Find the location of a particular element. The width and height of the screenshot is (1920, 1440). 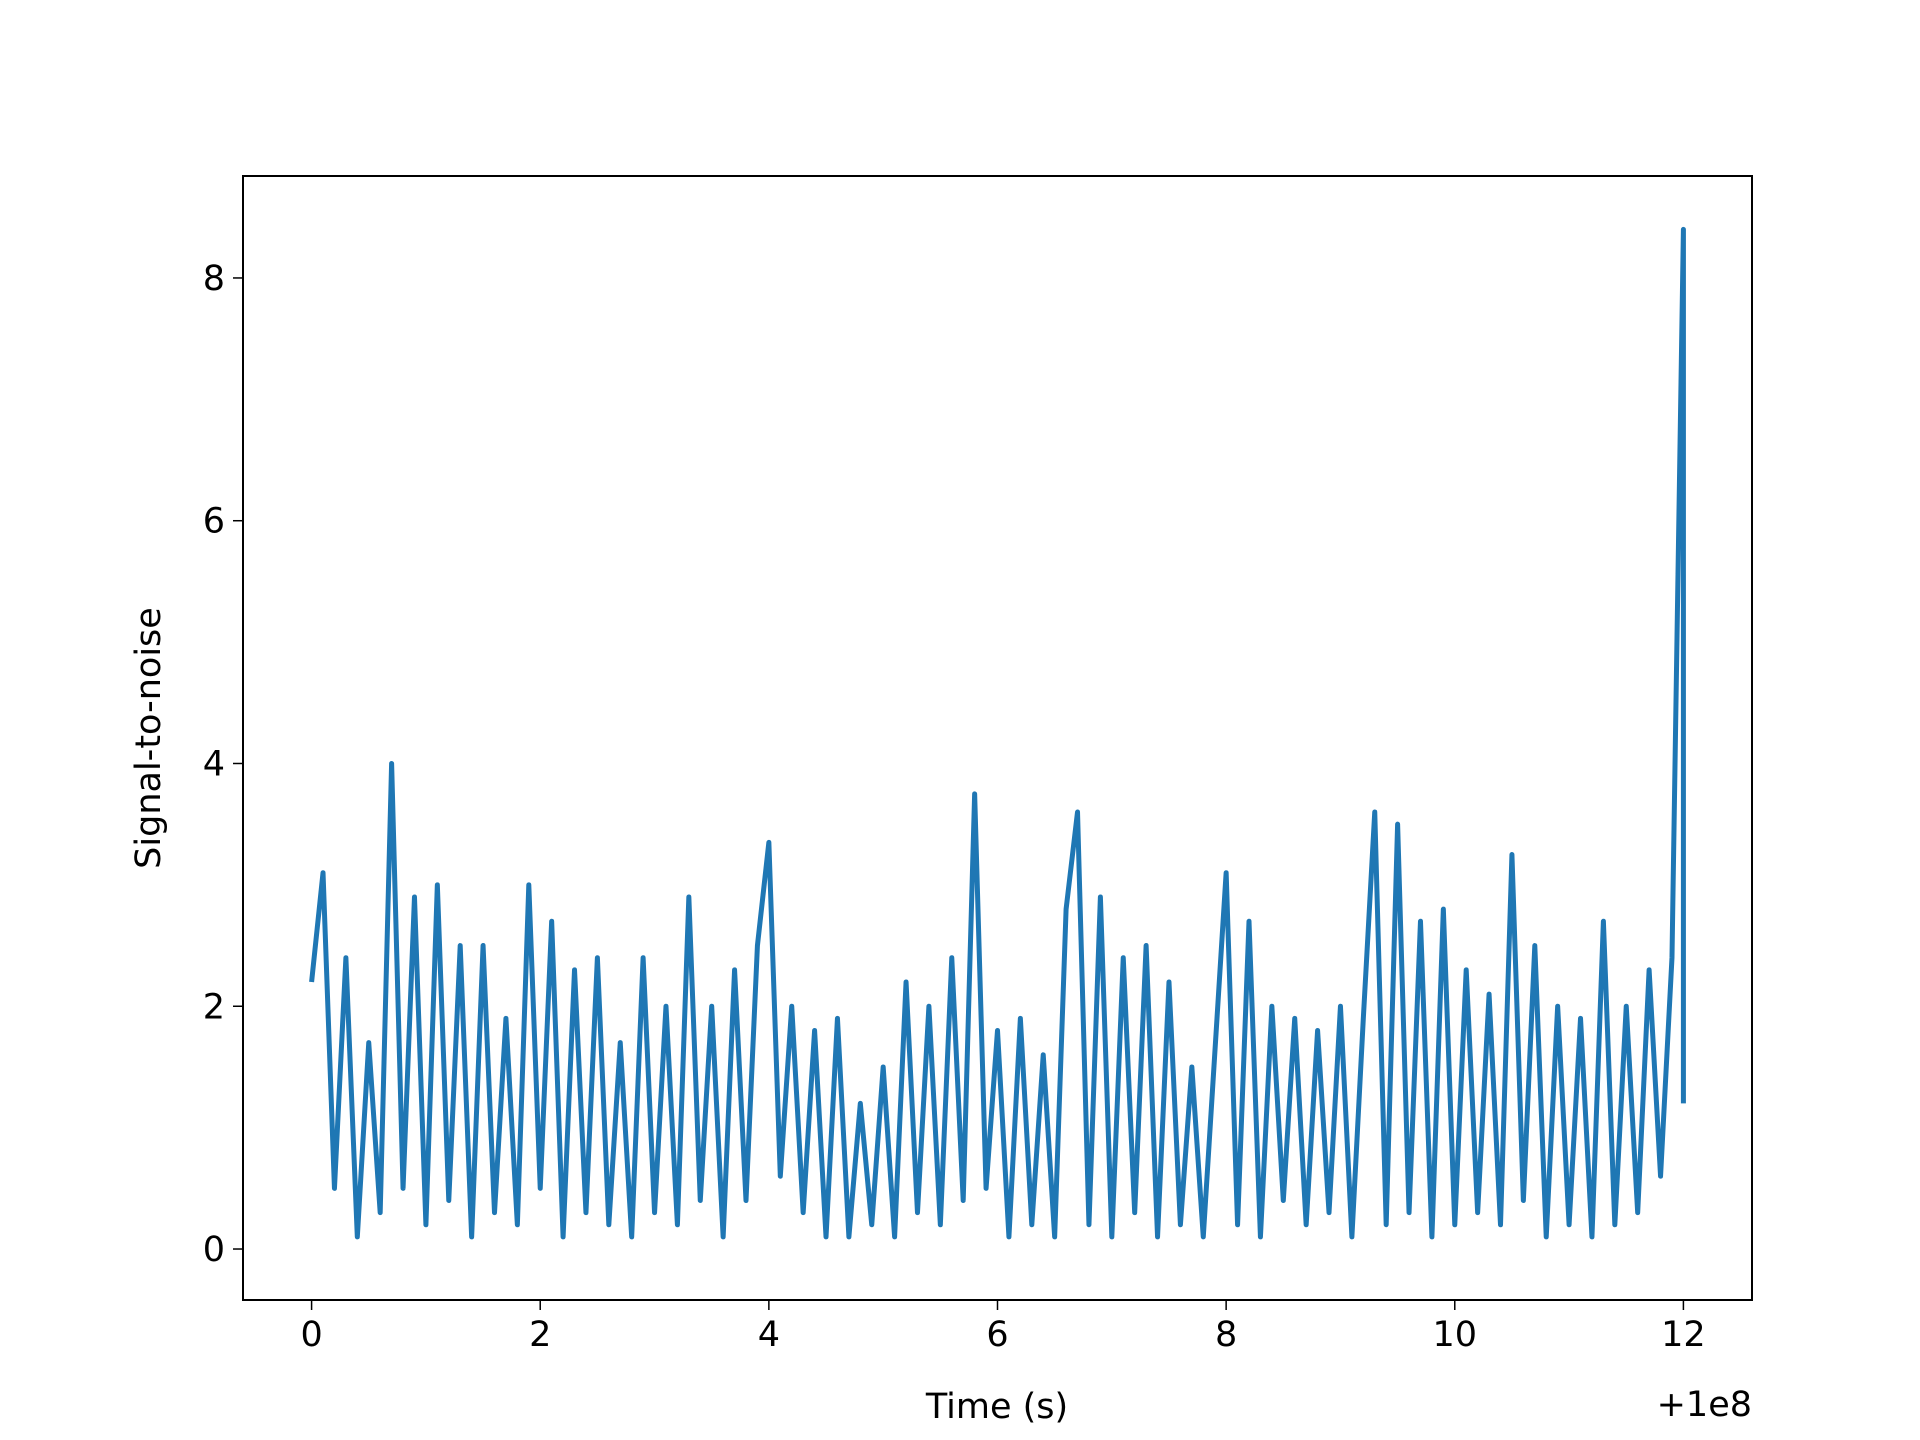

x-axis-label: Time (s) is located at coordinates (996, 1407).